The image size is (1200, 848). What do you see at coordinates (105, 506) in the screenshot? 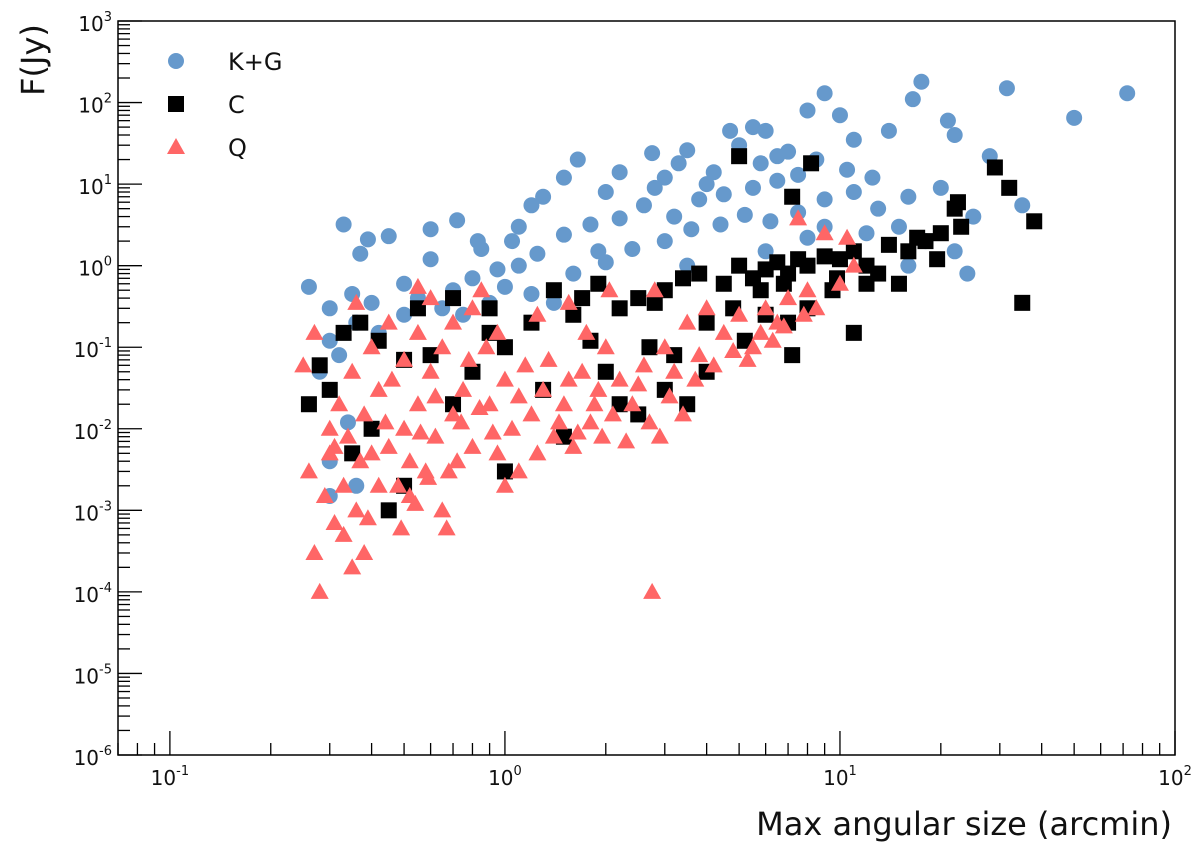
I see `y-tick-exponent: -3` at bounding box center [105, 506].